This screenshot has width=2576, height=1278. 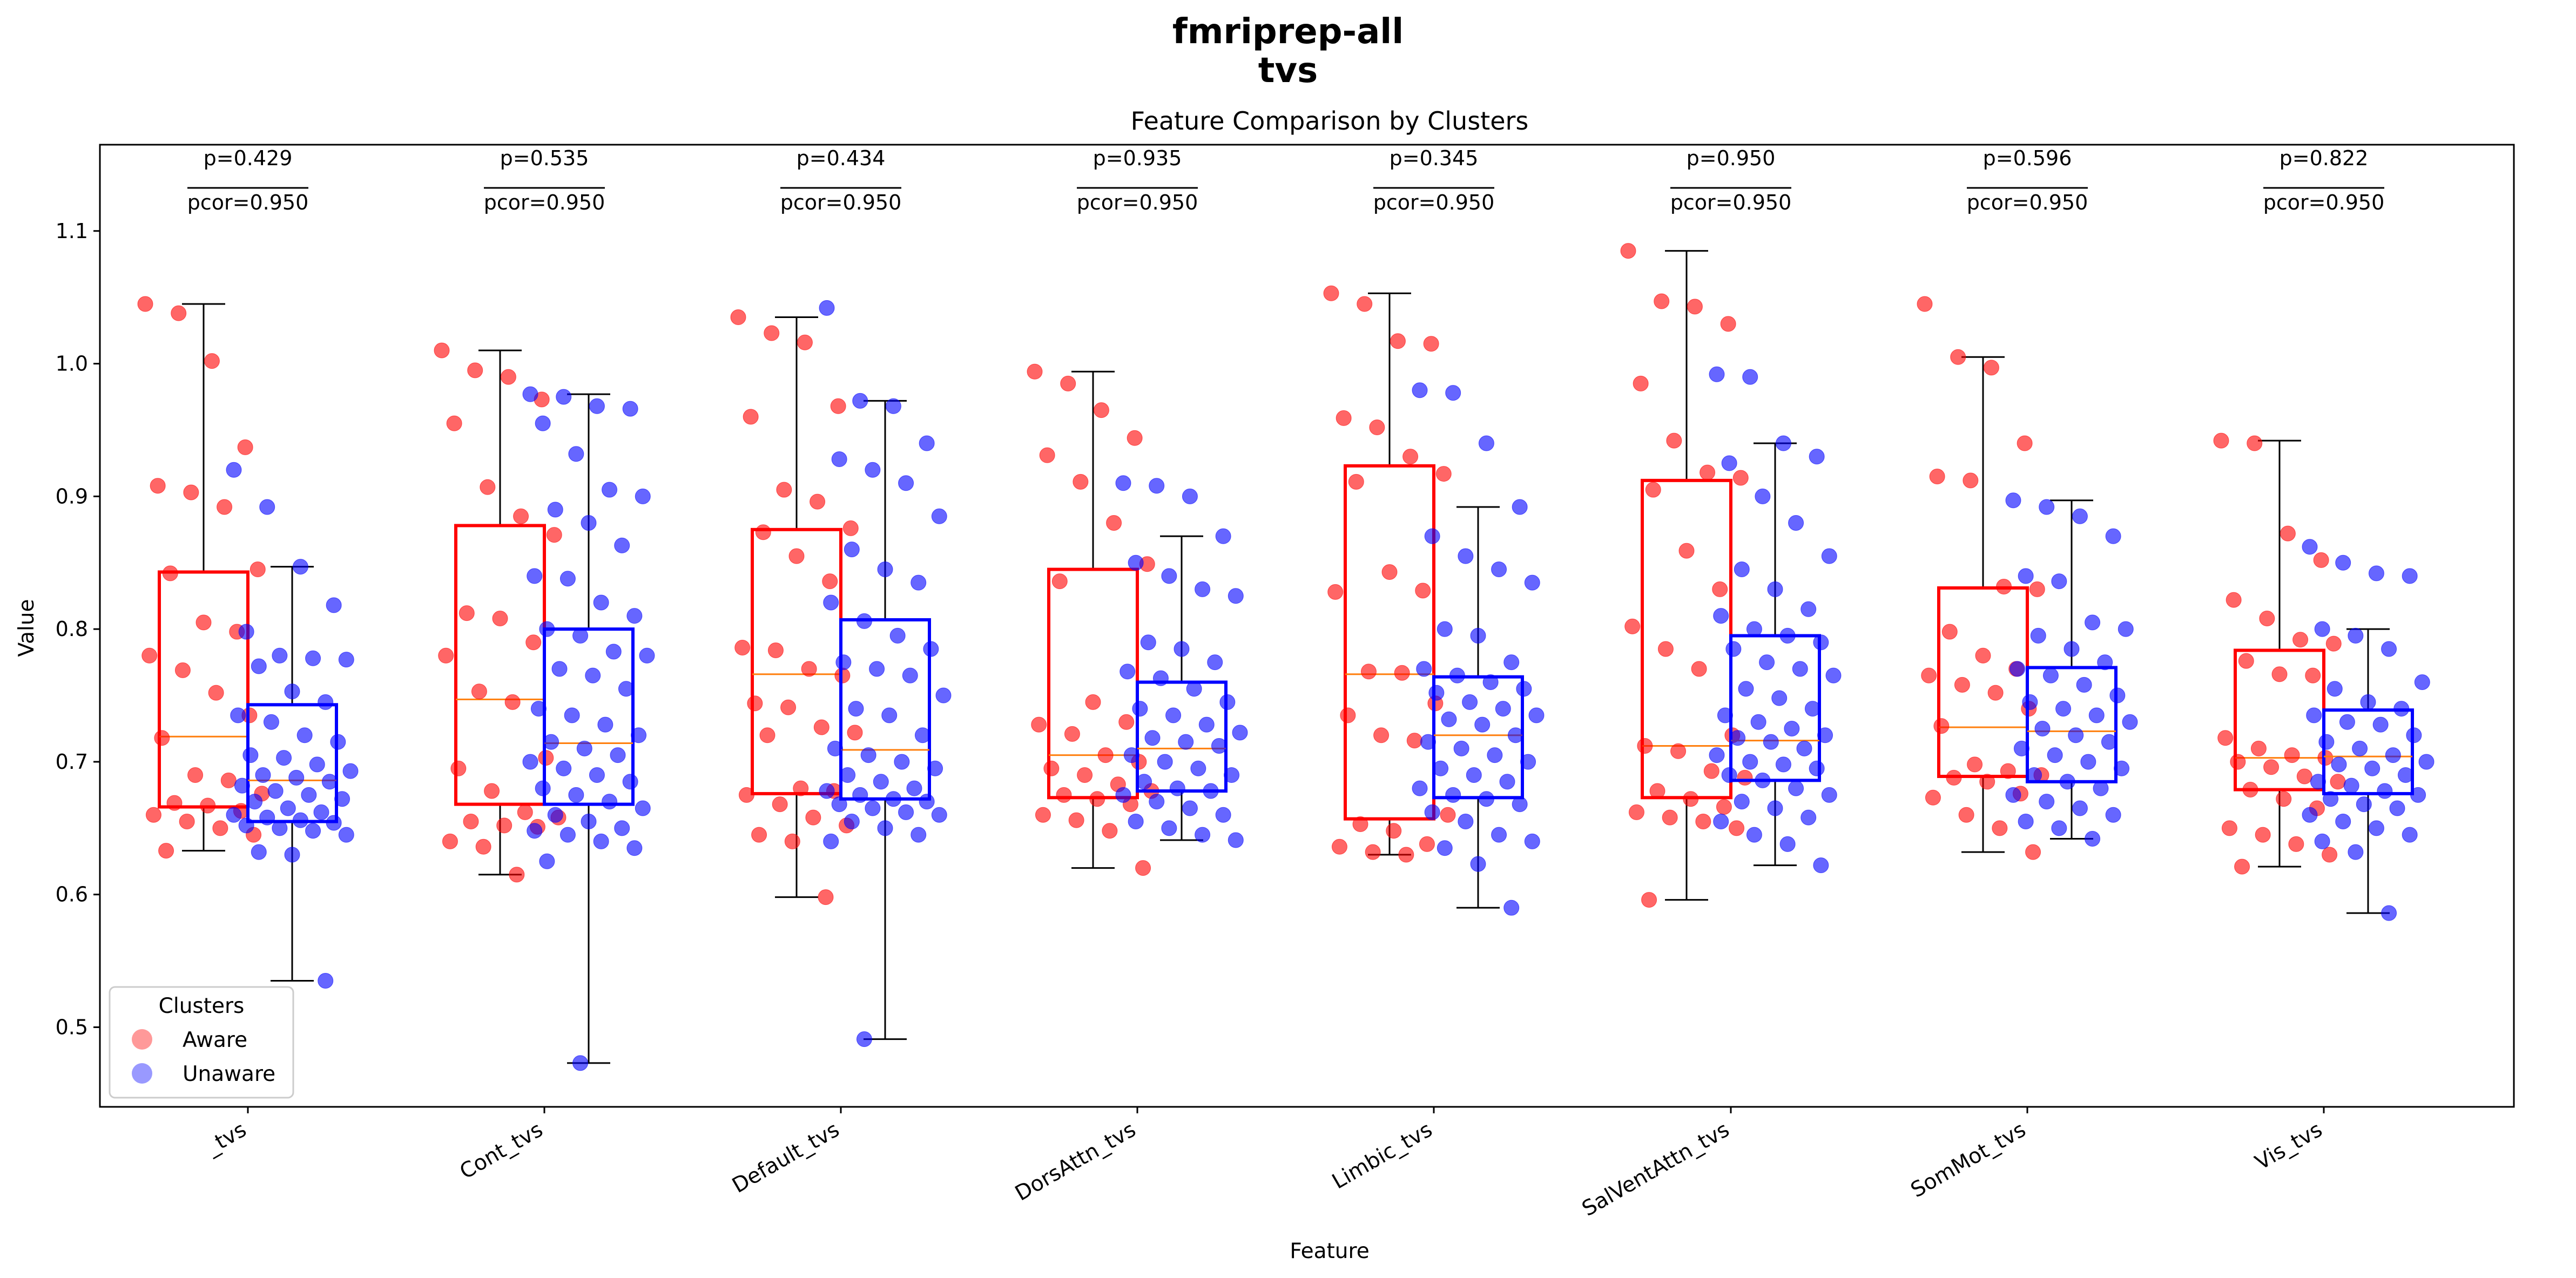 What do you see at coordinates (1434, 180) in the screenshot?
I see `annotation-5: p=0.345 pcor=0.950` at bounding box center [1434, 180].